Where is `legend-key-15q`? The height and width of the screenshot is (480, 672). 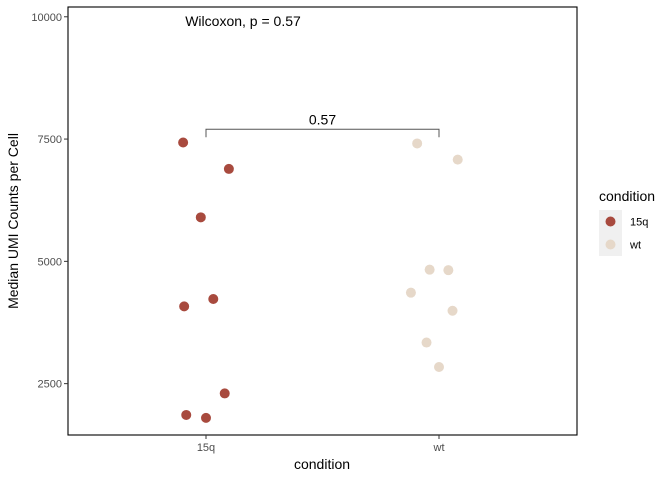
legend-key-15q is located at coordinates (610, 221).